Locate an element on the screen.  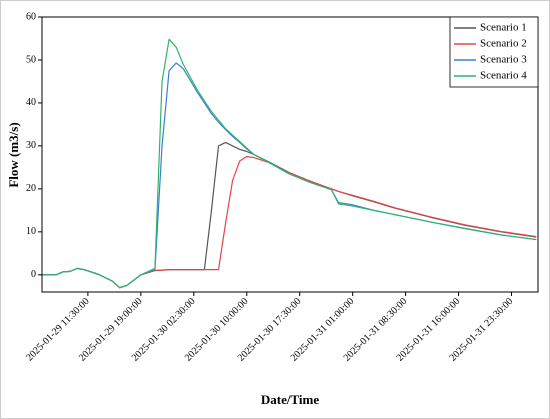
legend-label: Scenario 4 is located at coordinates (503, 76).